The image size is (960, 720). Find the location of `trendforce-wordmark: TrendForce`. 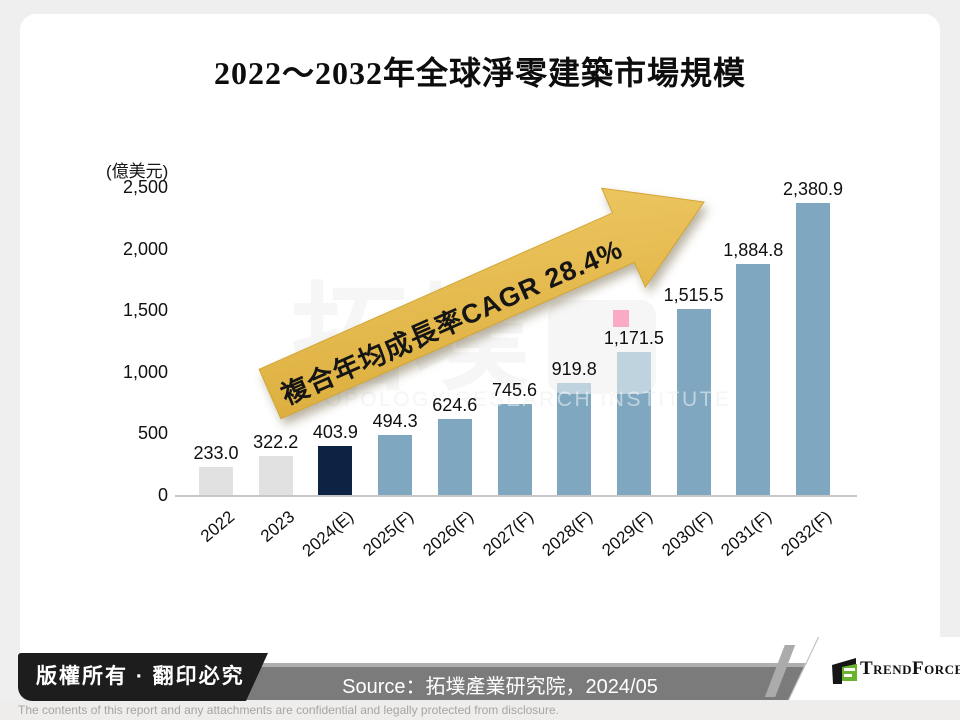

trendforce-wordmark: TrendForce is located at coordinates (910, 668).